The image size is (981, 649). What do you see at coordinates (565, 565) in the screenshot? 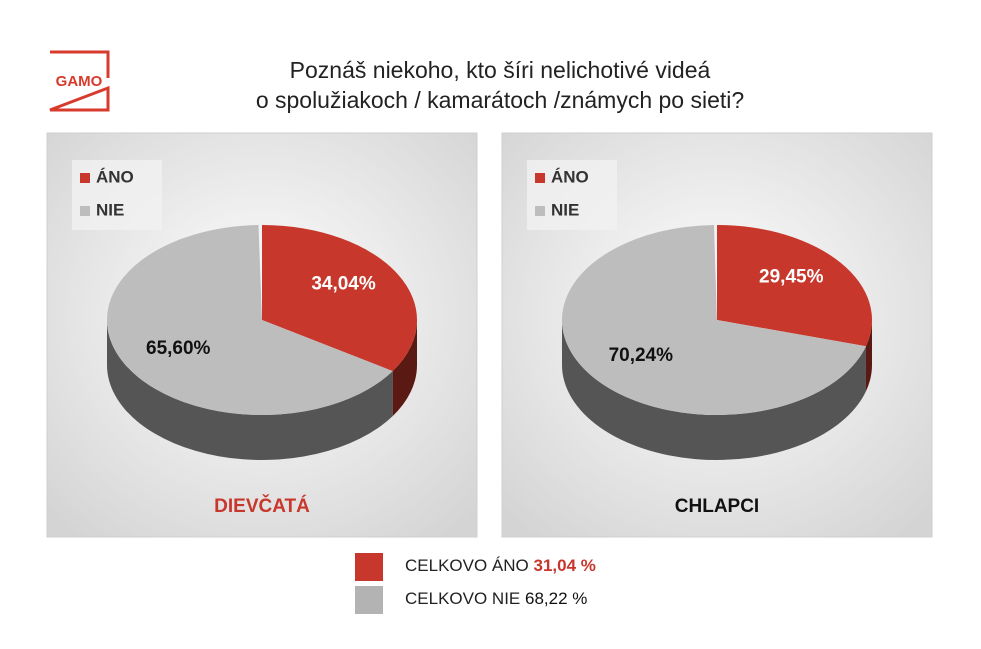
I see `summary-value: 31,04 %` at bounding box center [565, 565].